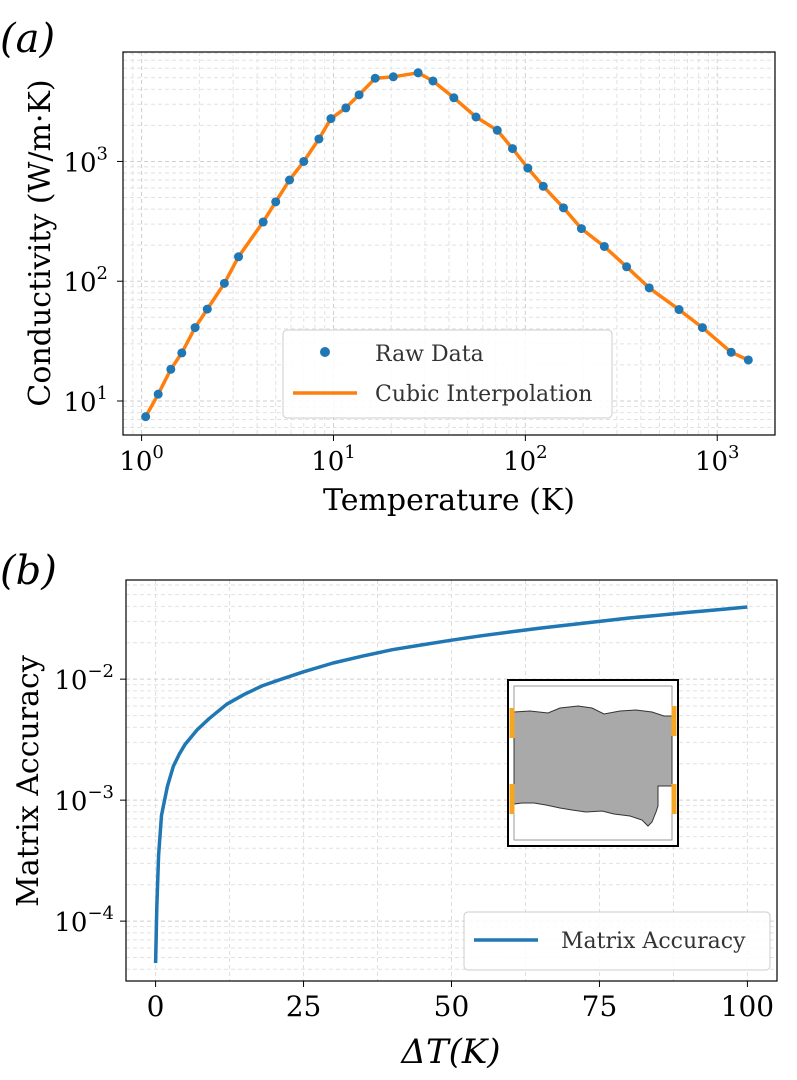 This screenshot has width=797, height=1080. Describe the element at coordinates (84, 920) in the screenshot. I see `ytick-b-label: 10⁻⁴` at that location.